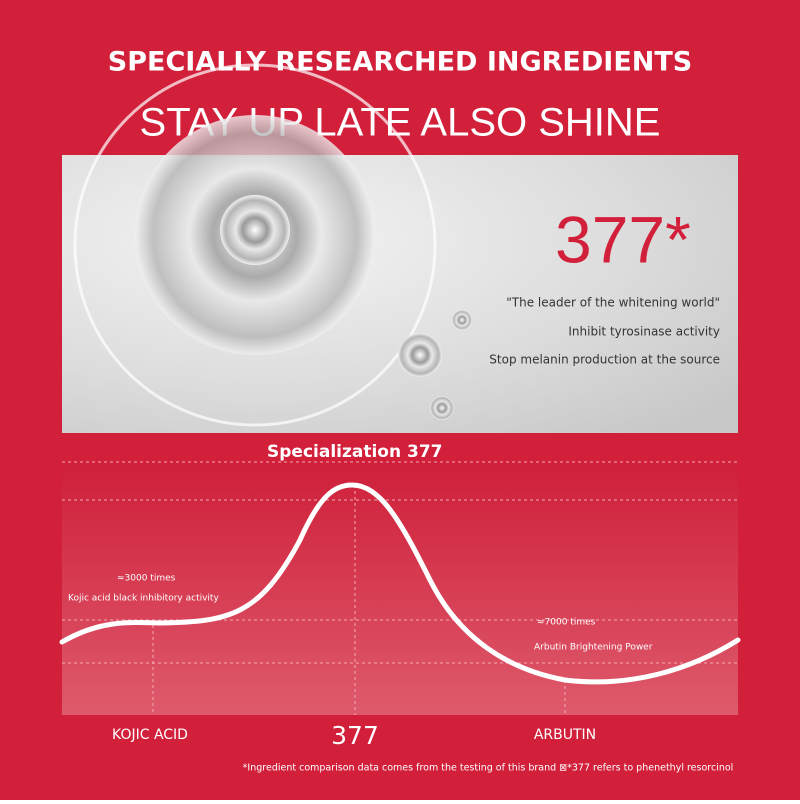 This screenshot has height=804, width=800. I want to click on axis-label: ARBUTIN, so click(565, 735).